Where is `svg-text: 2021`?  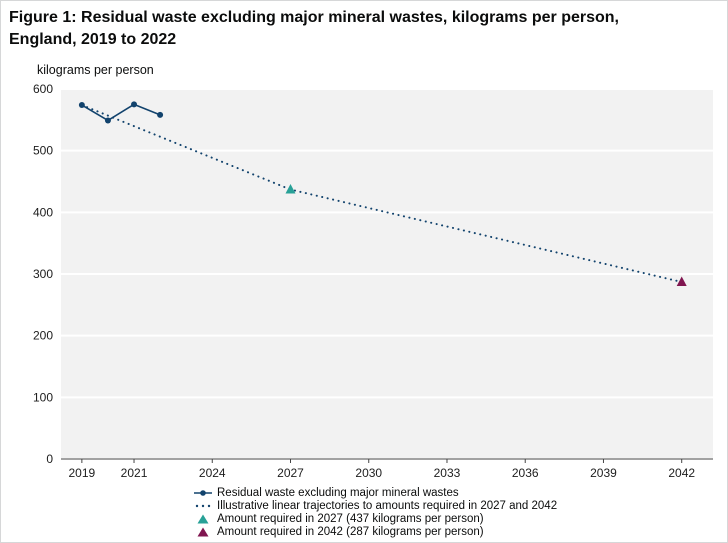 svg-text: 2021 is located at coordinates (134, 473).